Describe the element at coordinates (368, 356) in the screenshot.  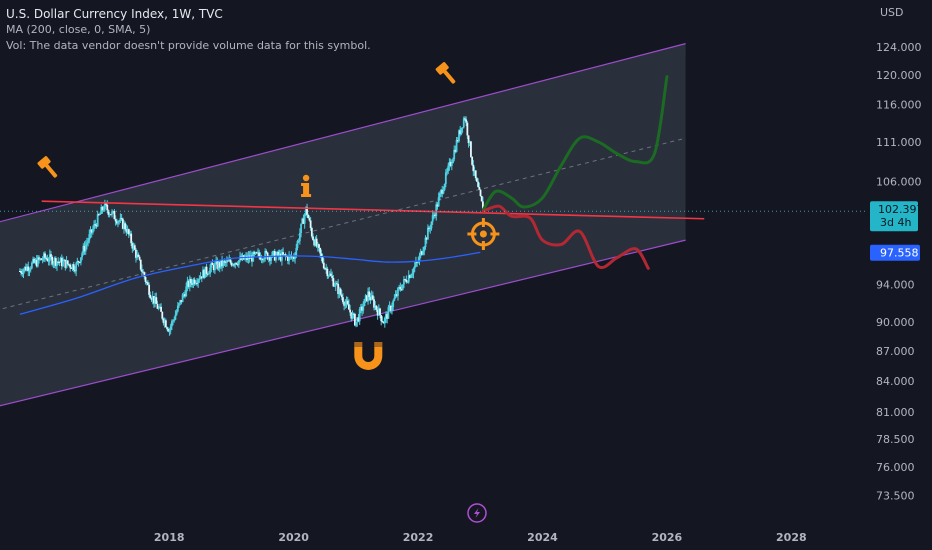
I see `magnet-icon` at that location.